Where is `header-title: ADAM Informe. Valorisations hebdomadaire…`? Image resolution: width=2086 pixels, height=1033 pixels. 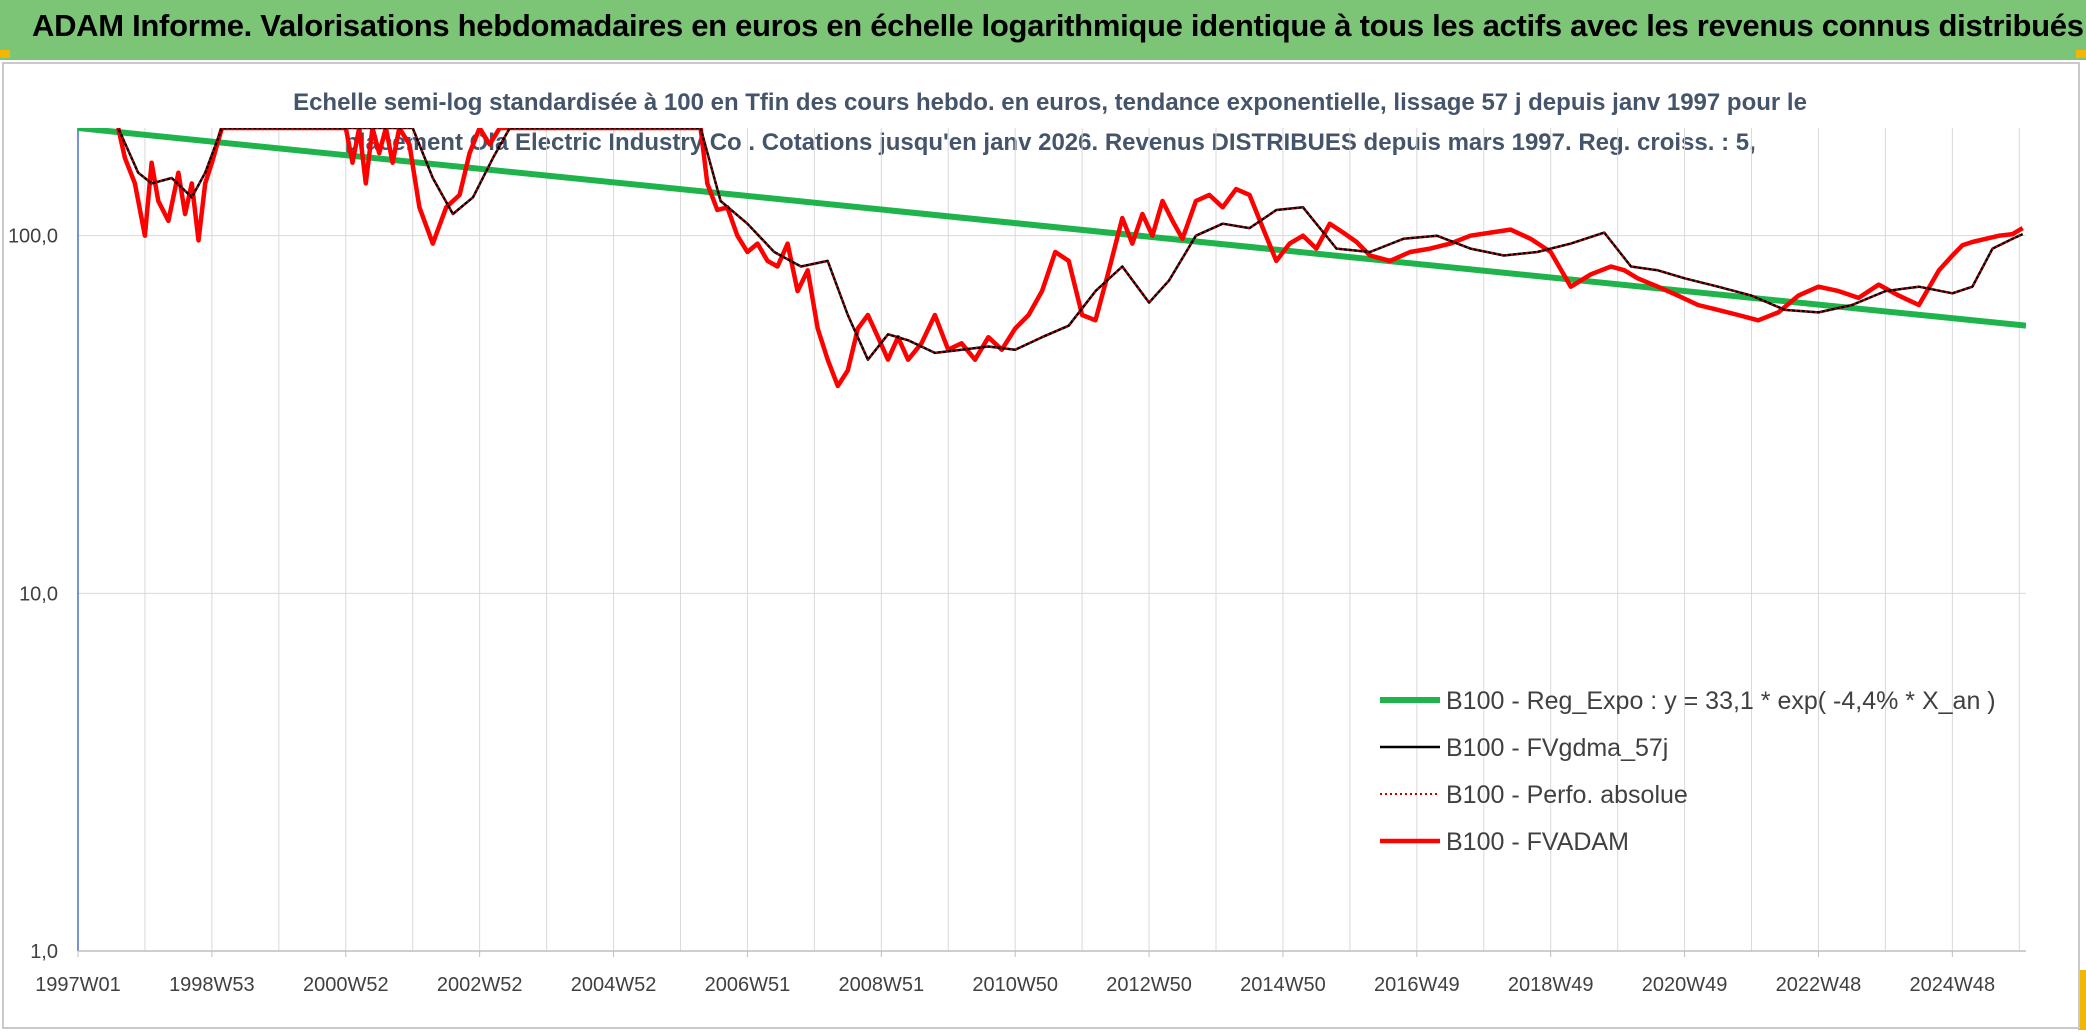 header-title: ADAM Informe. Valorisations hebdomadaire… is located at coordinates (1058, 25).